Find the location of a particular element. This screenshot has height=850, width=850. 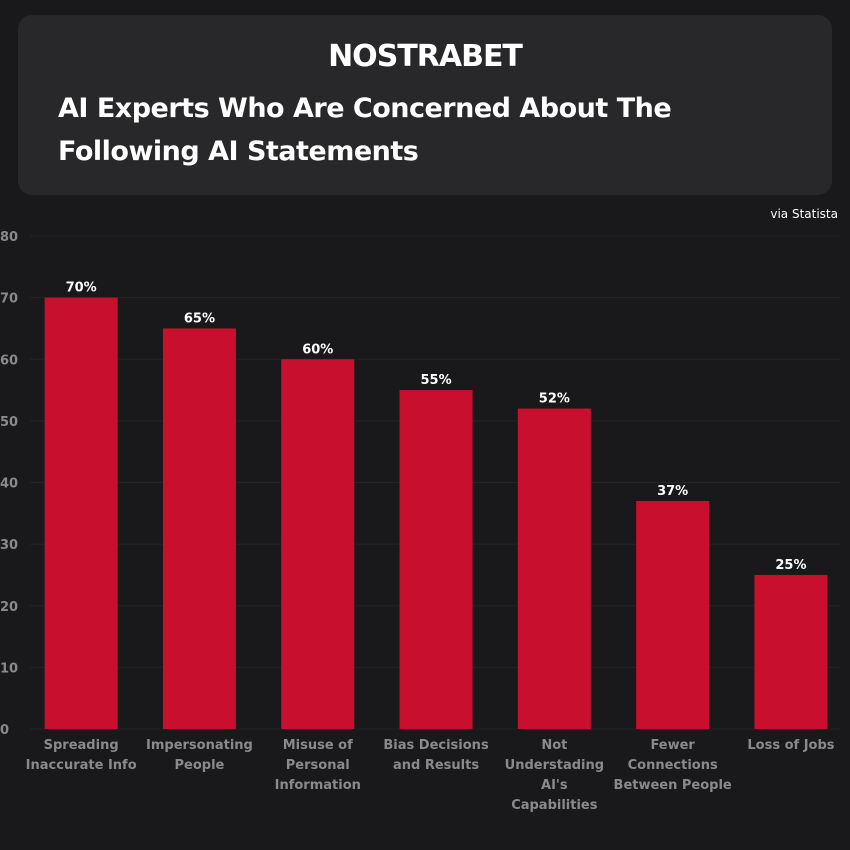

category-label: Misuse of is located at coordinates (318, 745).